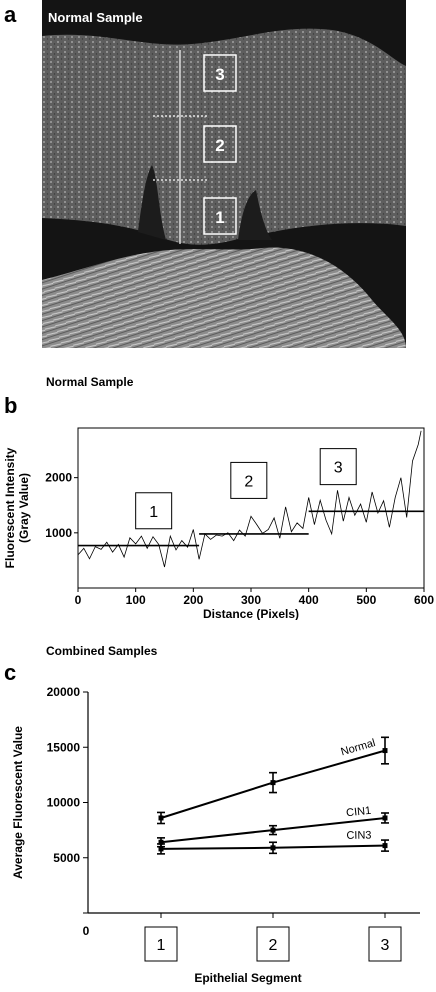 This screenshot has width=436, height=992. Describe the element at coordinates (366, 600) in the screenshot. I see `x-tick-label: 500` at that location.